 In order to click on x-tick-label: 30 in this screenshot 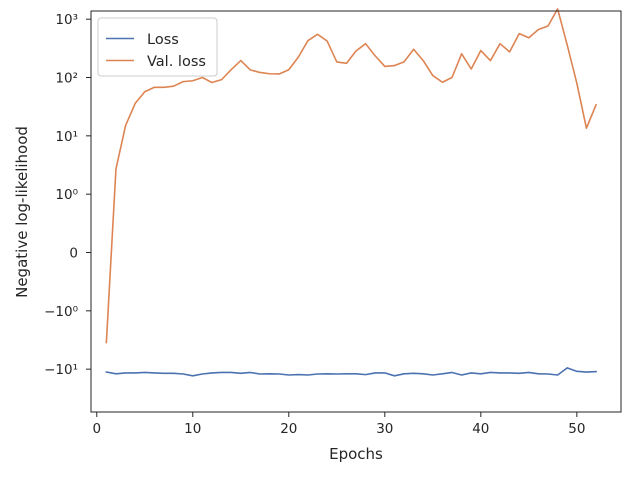, I will do `click(384, 429)`.